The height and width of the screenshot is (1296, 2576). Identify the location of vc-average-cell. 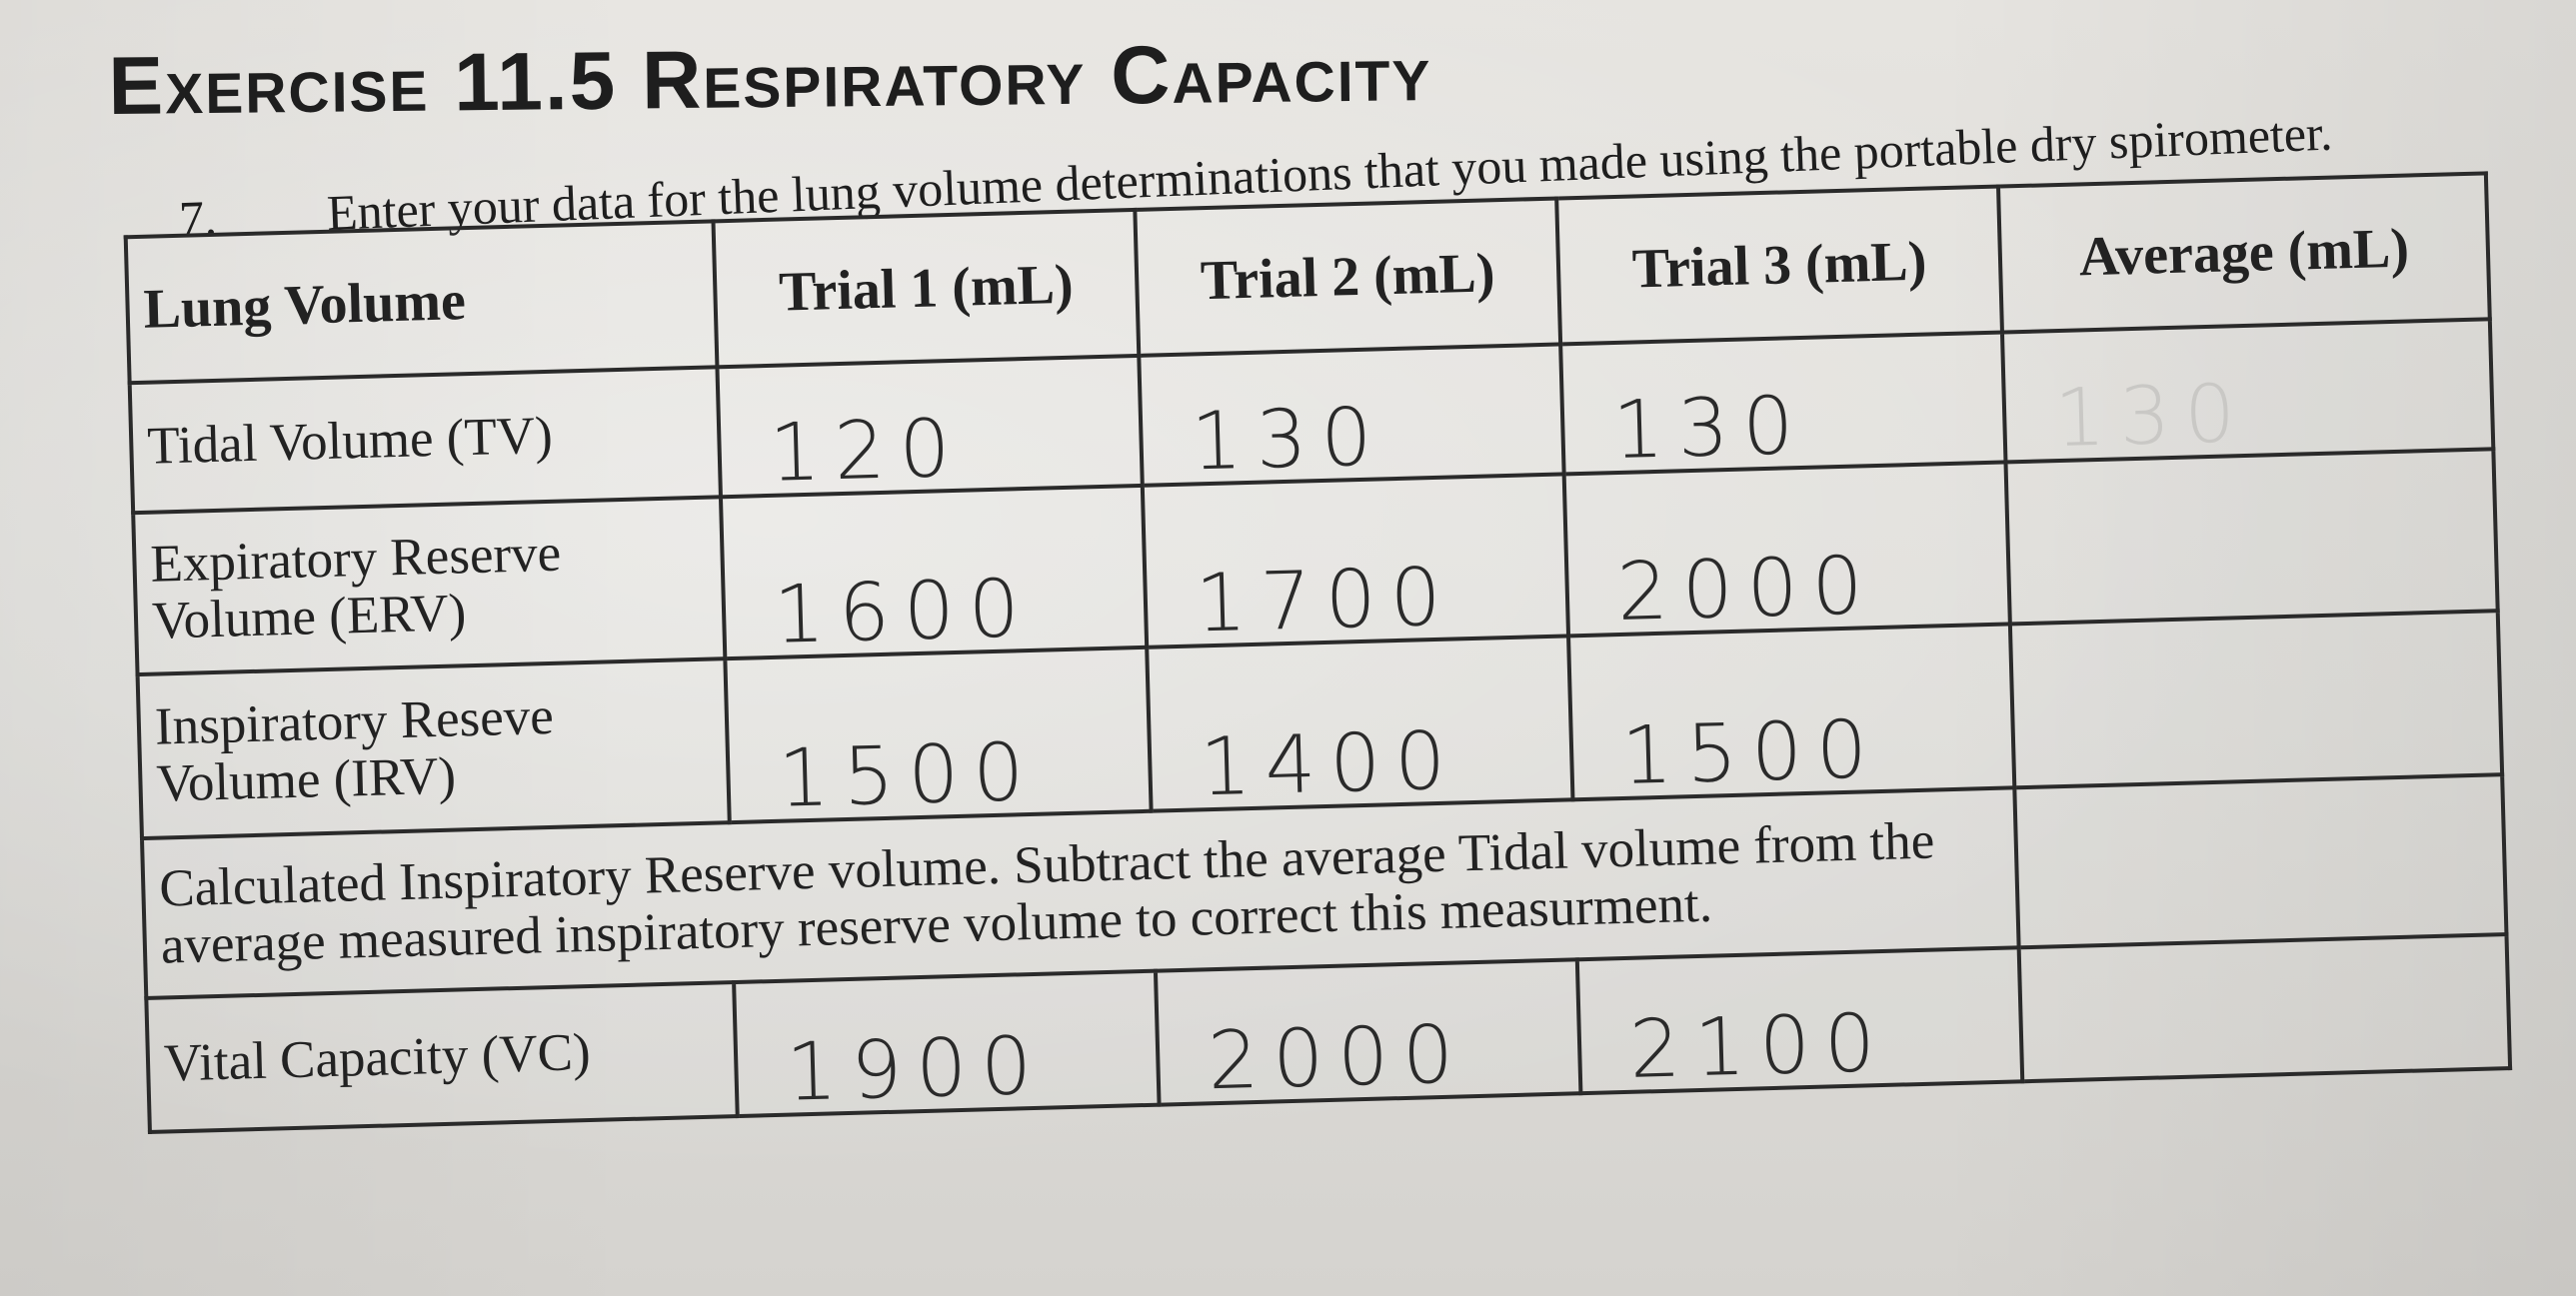
(2265, 1008).